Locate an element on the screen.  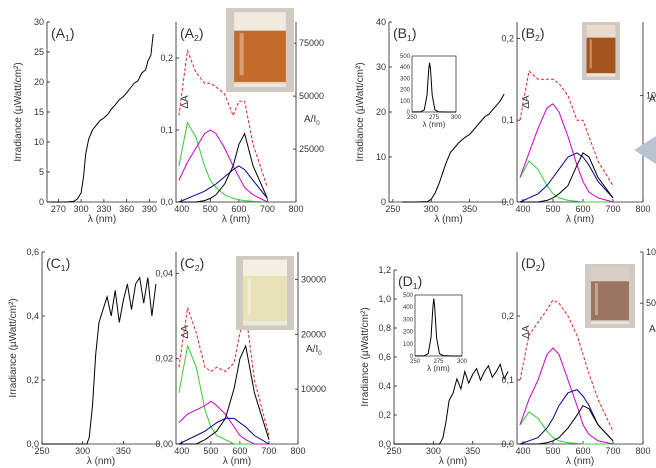
inset-x-axis-label: λ (nm) is located at coordinates (438, 368).